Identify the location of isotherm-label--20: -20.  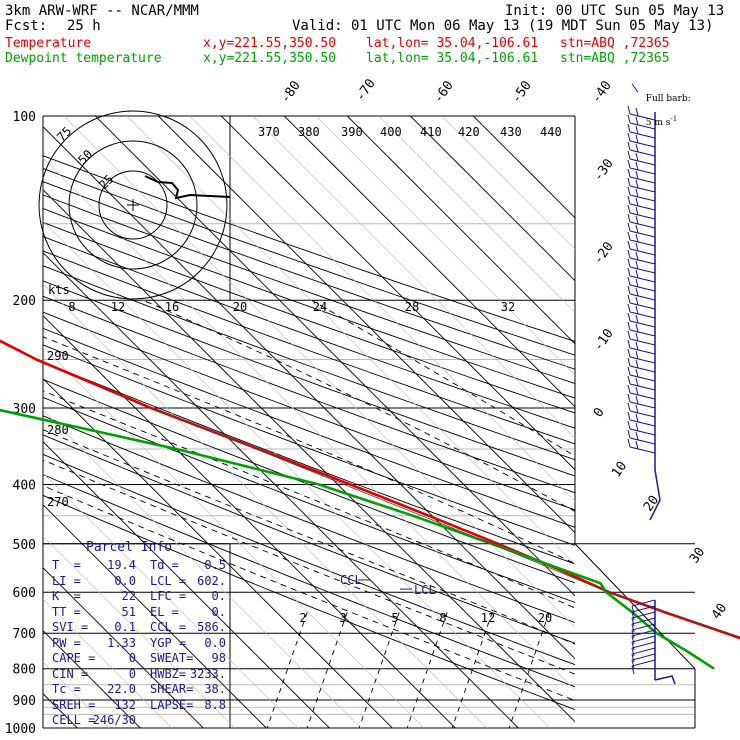
(604, 253).